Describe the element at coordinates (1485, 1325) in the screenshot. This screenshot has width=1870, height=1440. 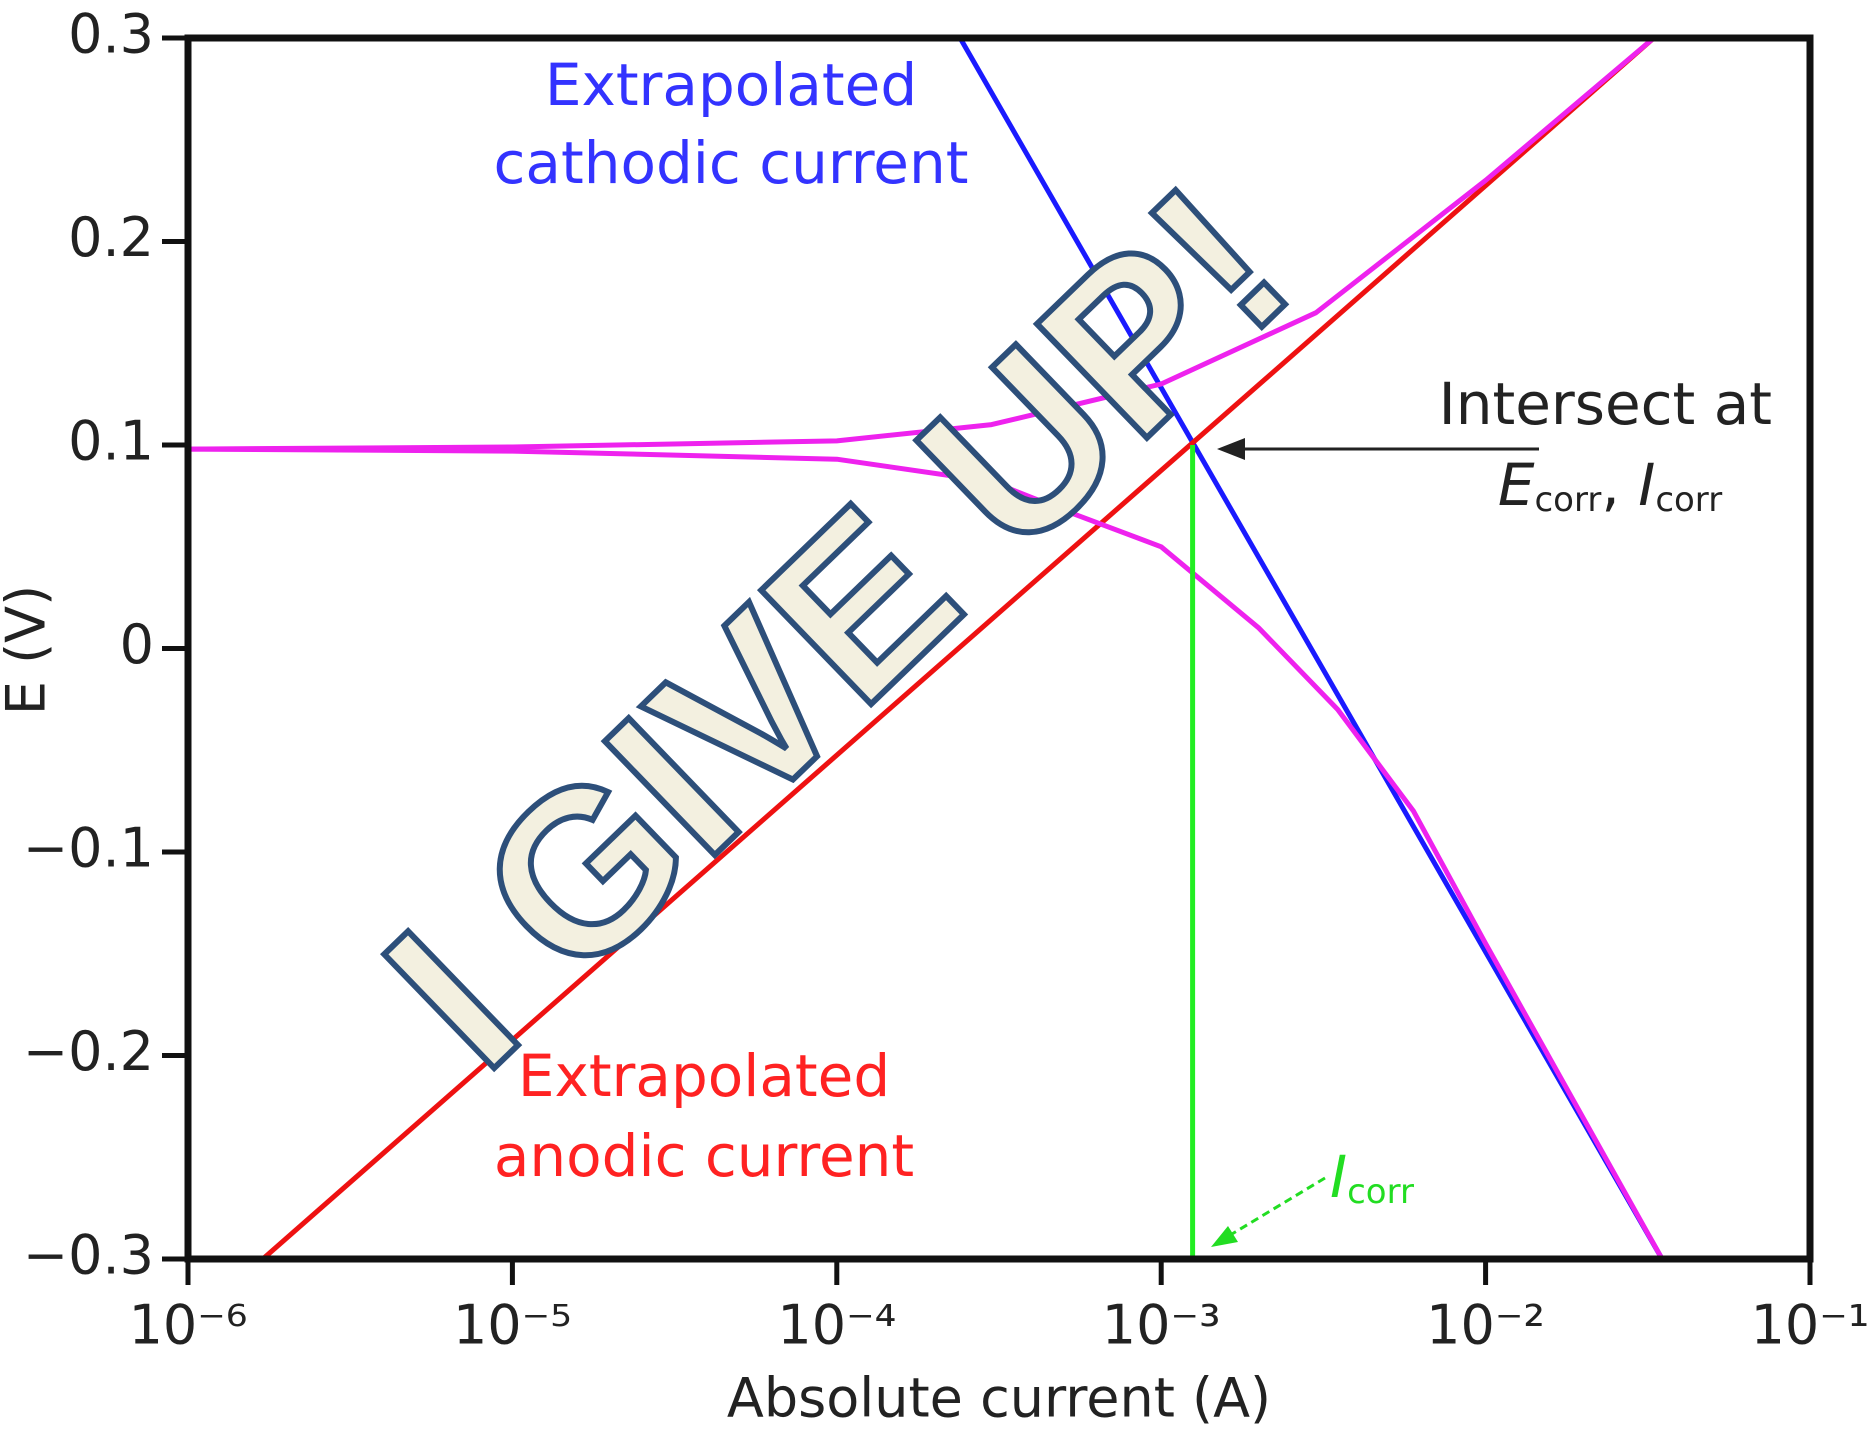
I see `x-tick-label: 10⁻²` at that location.